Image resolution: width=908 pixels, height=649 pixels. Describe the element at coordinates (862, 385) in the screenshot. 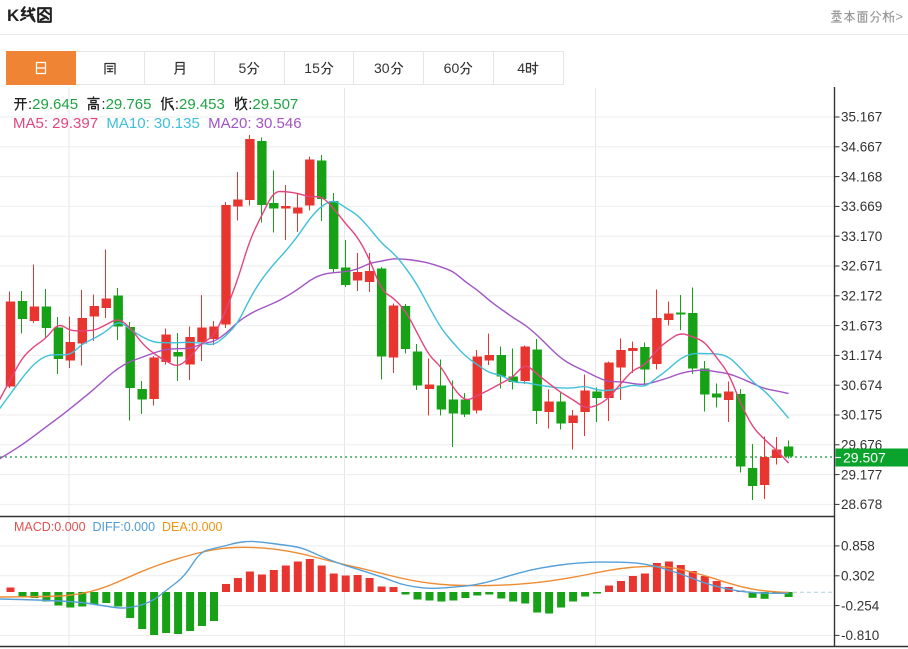

I see `svg-text: 30.674` at that location.